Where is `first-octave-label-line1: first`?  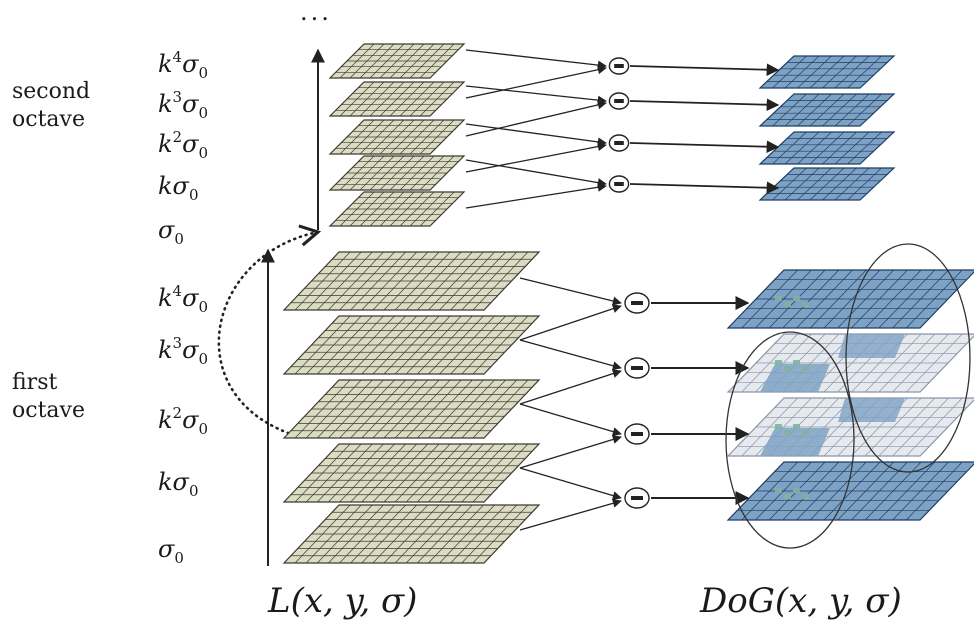 first-octave-label-line1: first is located at coordinates (34, 382).